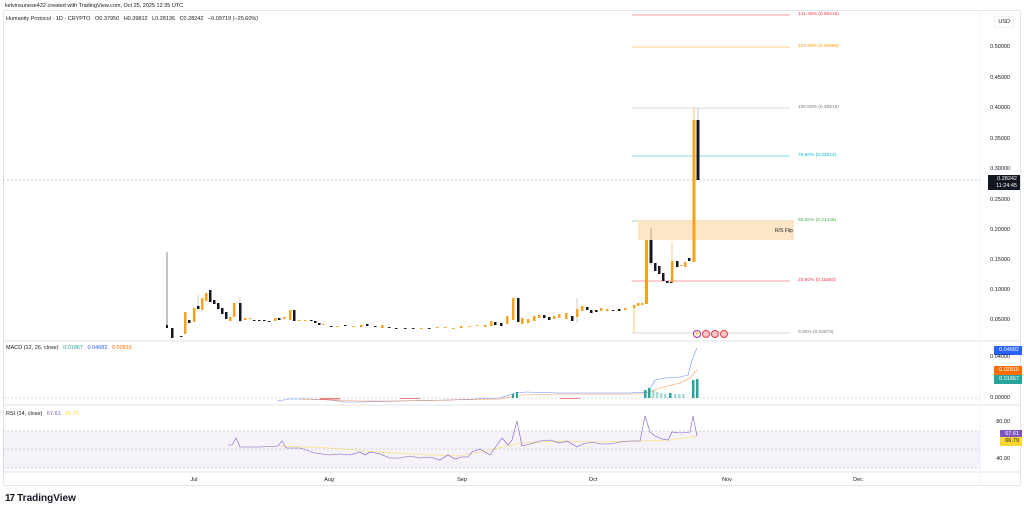  I want to click on price-tick: 0.45000, so click(1000, 78).